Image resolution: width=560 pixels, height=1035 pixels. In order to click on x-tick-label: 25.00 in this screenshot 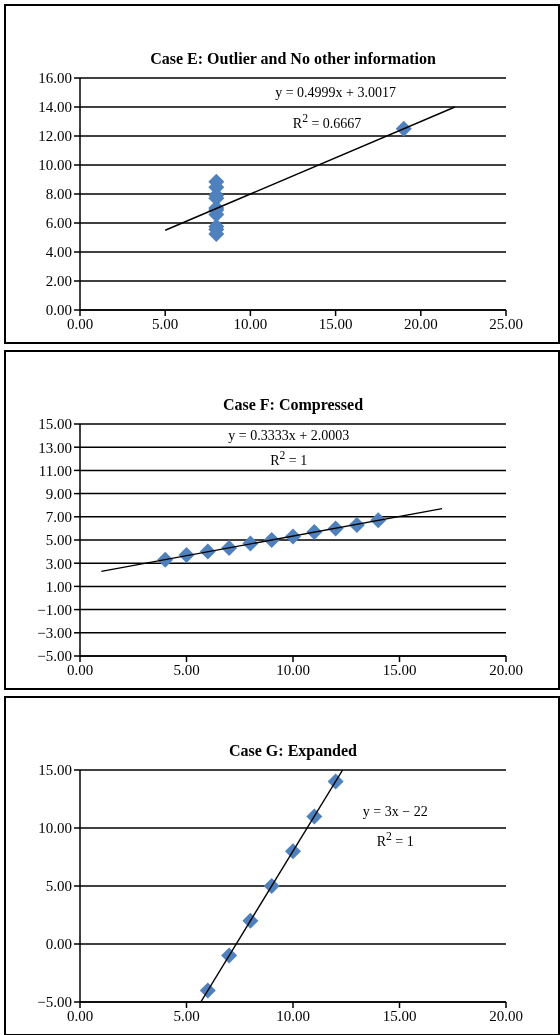, I will do `click(506, 323)`.